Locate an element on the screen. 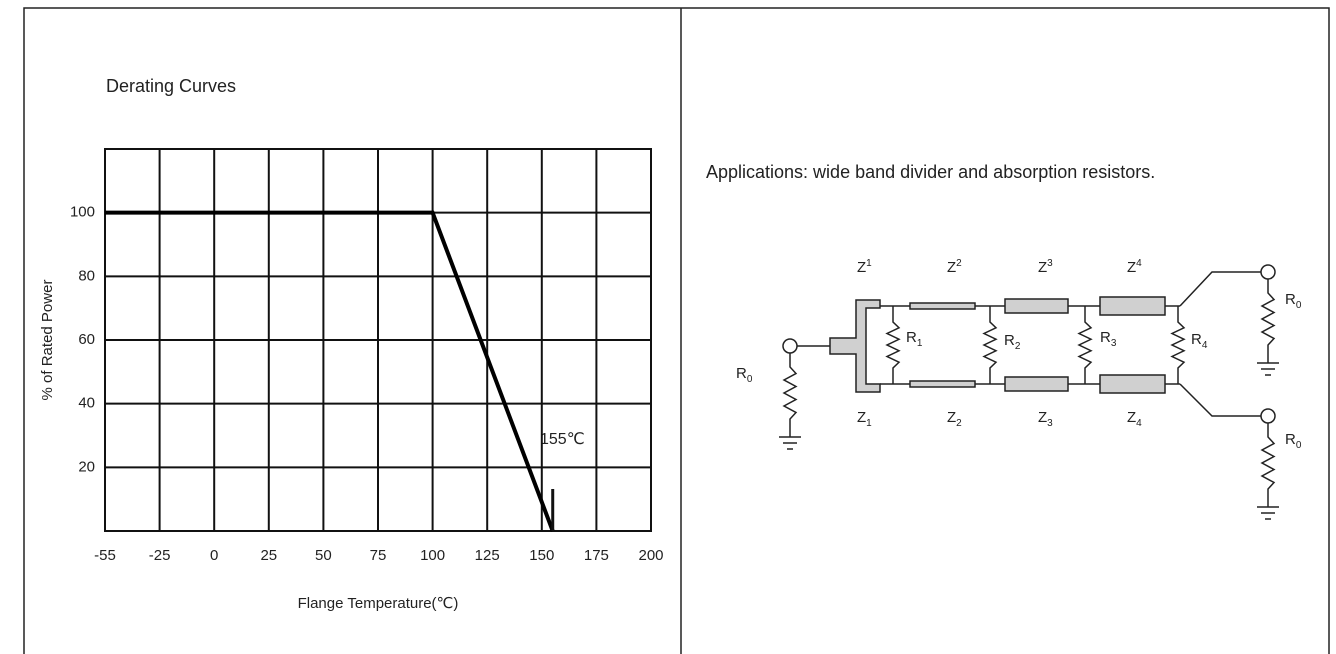 This screenshot has height=654, width=1336. x-tick-label: 175 is located at coordinates (596, 555).